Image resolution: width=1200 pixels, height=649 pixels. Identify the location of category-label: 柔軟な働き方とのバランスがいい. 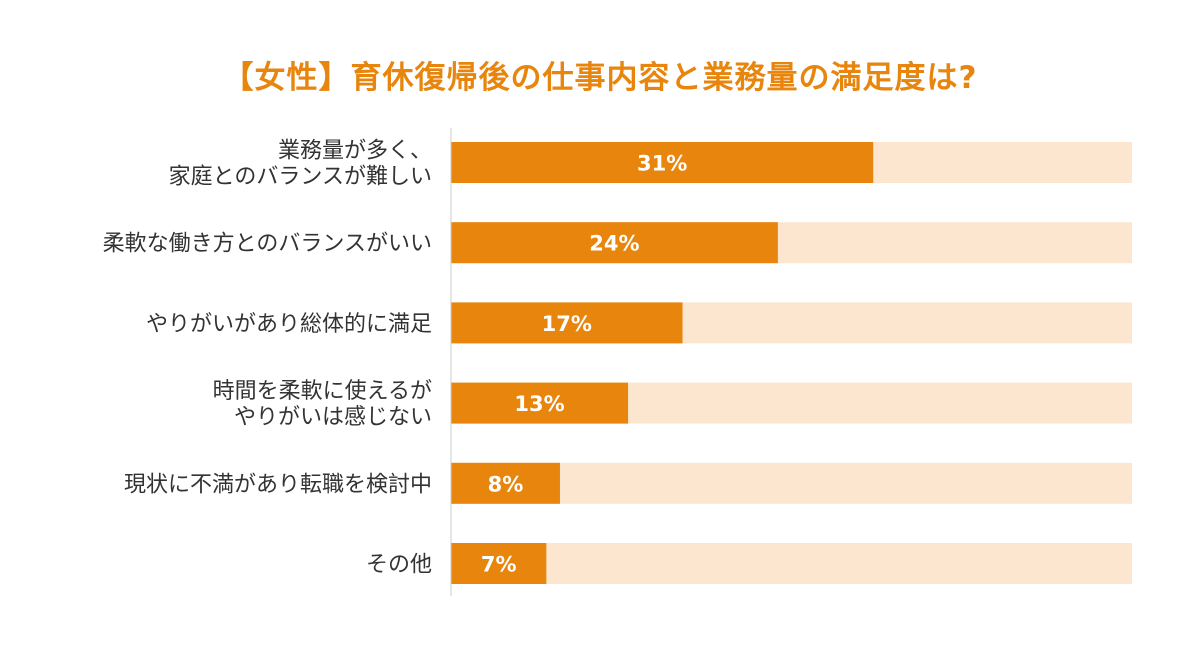
(267, 244).